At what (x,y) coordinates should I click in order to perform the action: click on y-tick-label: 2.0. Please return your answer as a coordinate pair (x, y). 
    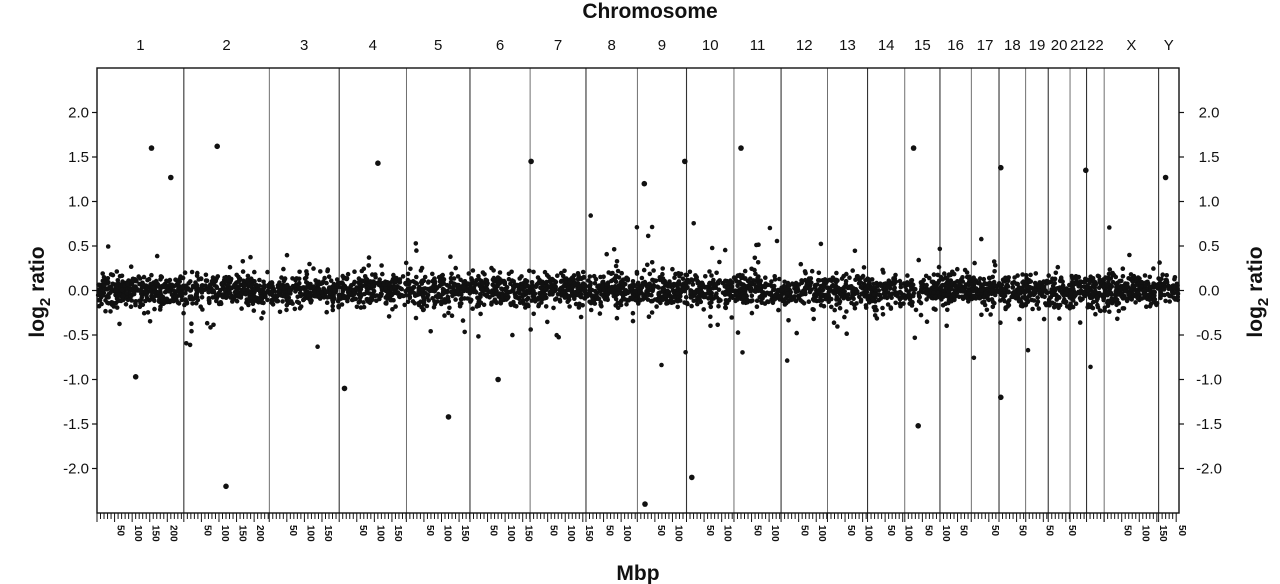
    Looking at the image, I should click on (78, 113).